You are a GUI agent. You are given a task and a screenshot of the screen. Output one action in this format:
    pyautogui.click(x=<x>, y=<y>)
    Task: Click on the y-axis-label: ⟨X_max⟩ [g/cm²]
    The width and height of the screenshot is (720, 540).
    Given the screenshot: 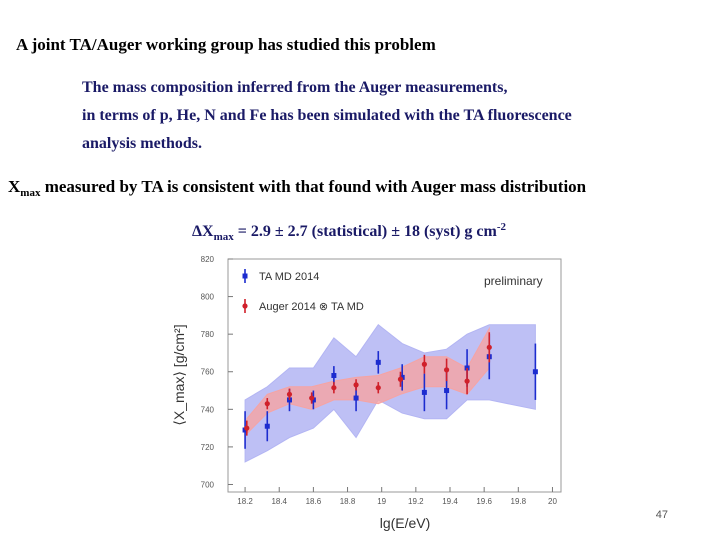 What is the action you would take?
    pyautogui.click(x=179, y=374)
    